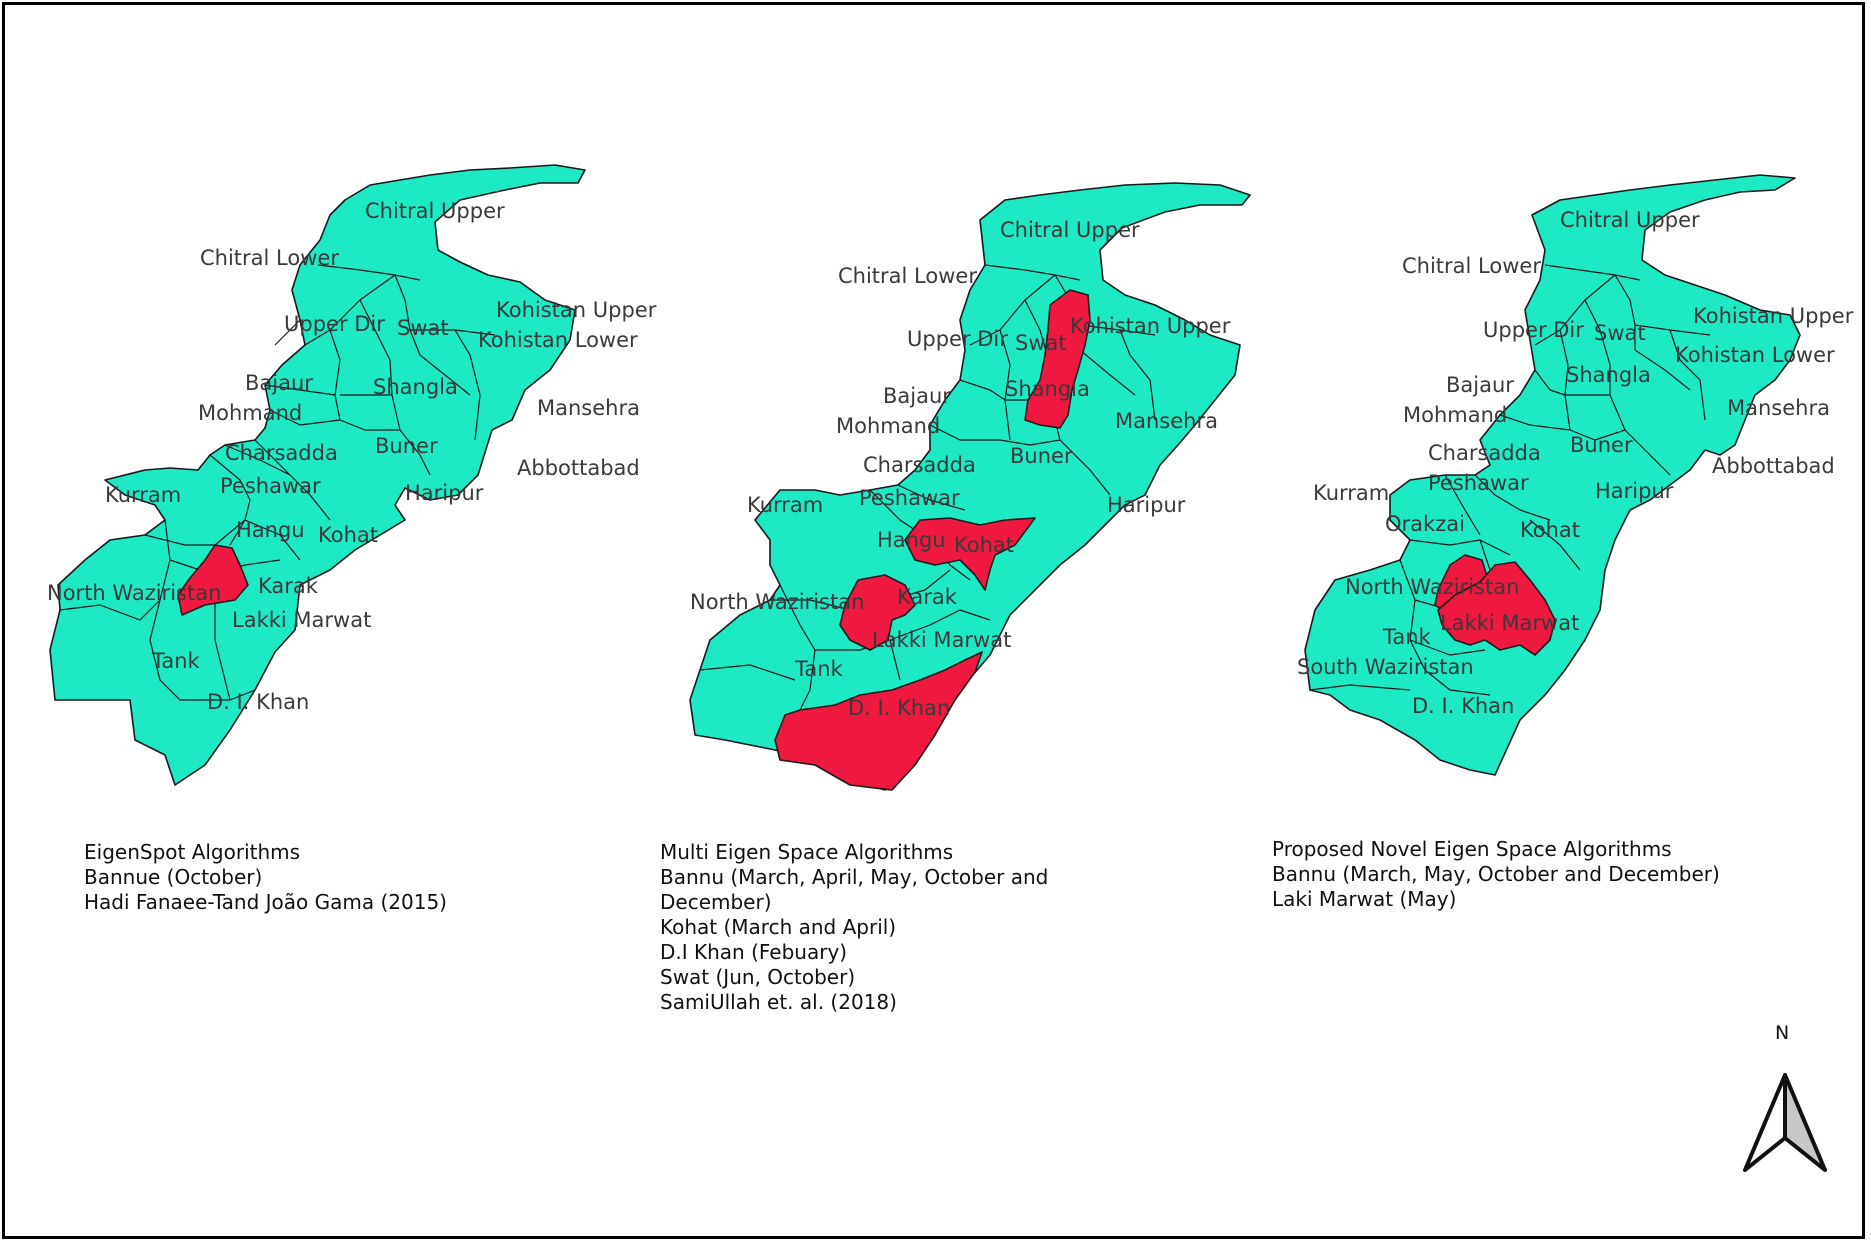 This screenshot has width=1871, height=1245. Describe the element at coordinates (754, 952) in the screenshot. I see `caption-line: D.I Khan (Febuary)` at that location.